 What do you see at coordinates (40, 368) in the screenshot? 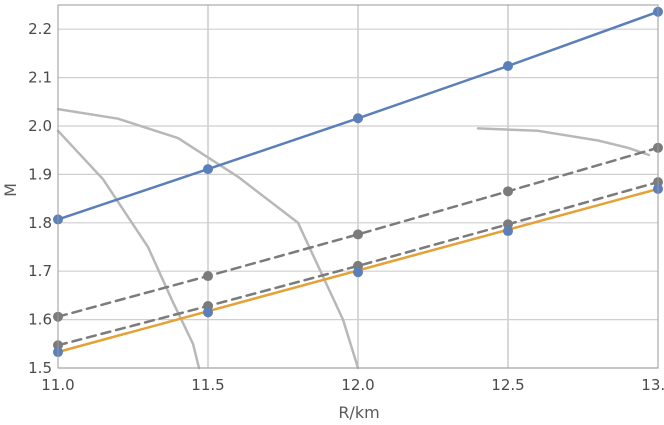
I see `y-tick-label: 1.5` at bounding box center [40, 368].